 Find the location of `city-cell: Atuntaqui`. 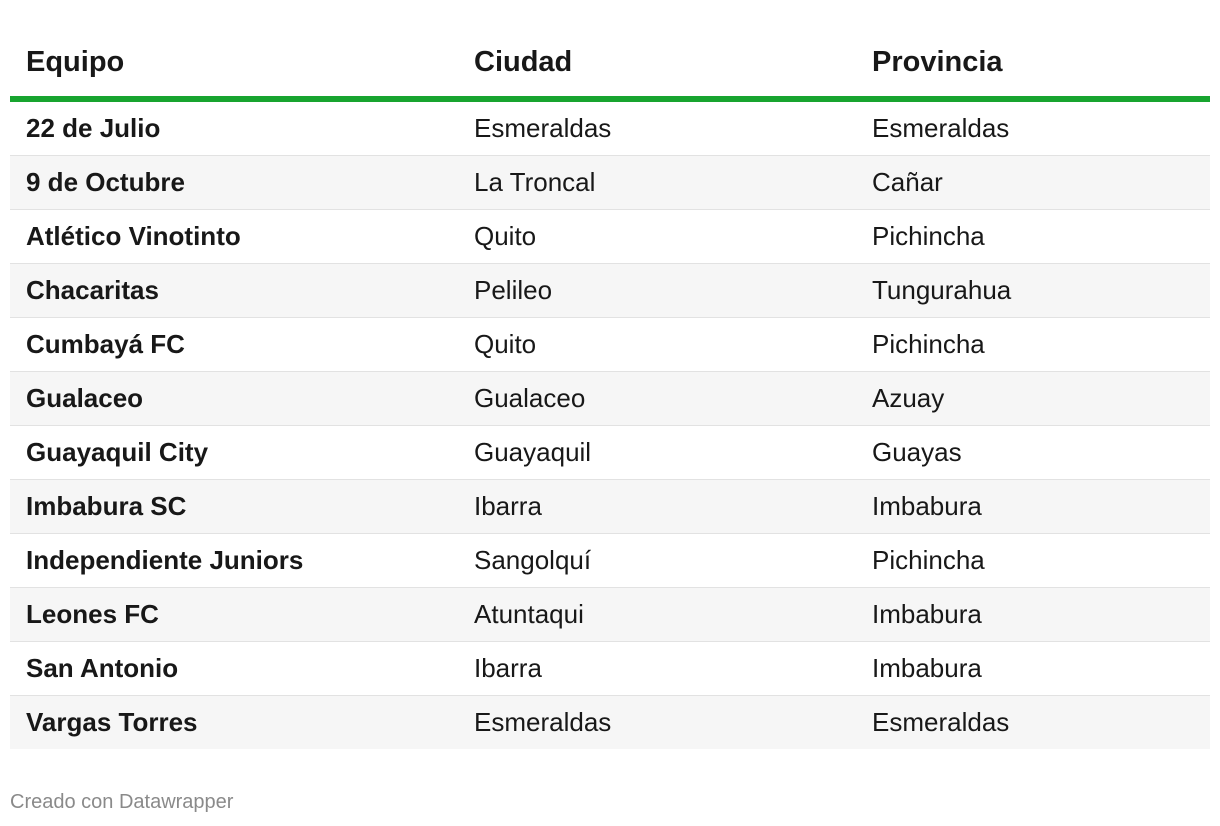

city-cell: Atuntaqui is located at coordinates (657, 614).